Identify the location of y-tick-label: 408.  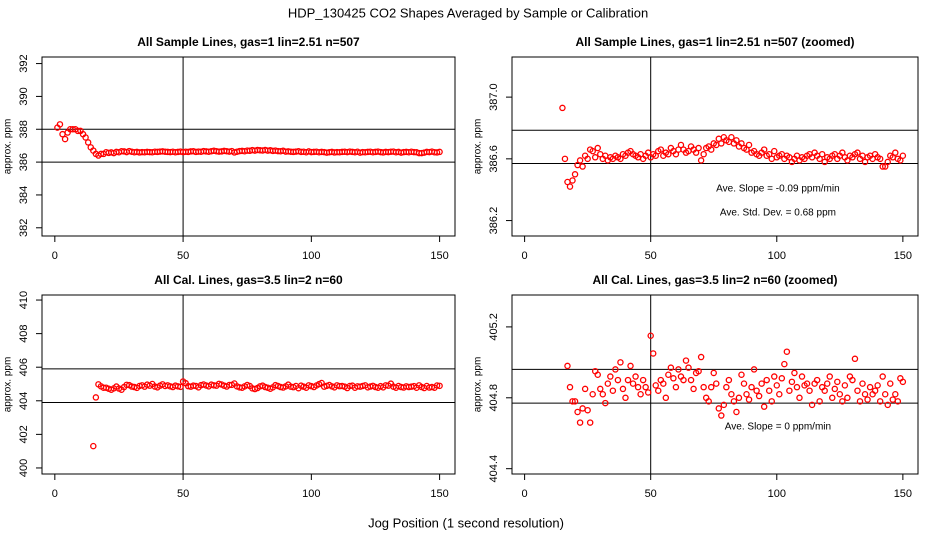
(24, 333).